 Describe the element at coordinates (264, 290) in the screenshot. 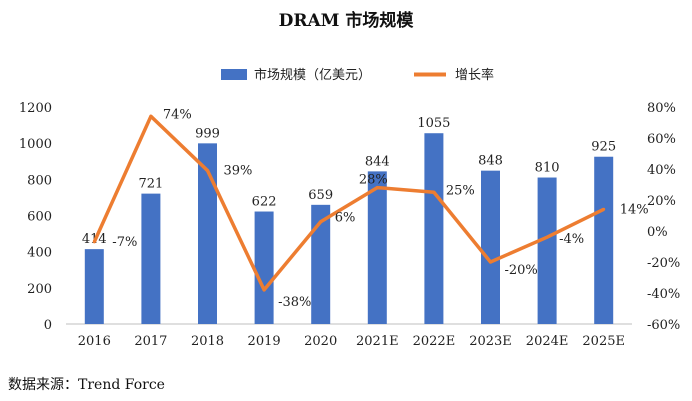

I see `growth-point-2019` at that location.